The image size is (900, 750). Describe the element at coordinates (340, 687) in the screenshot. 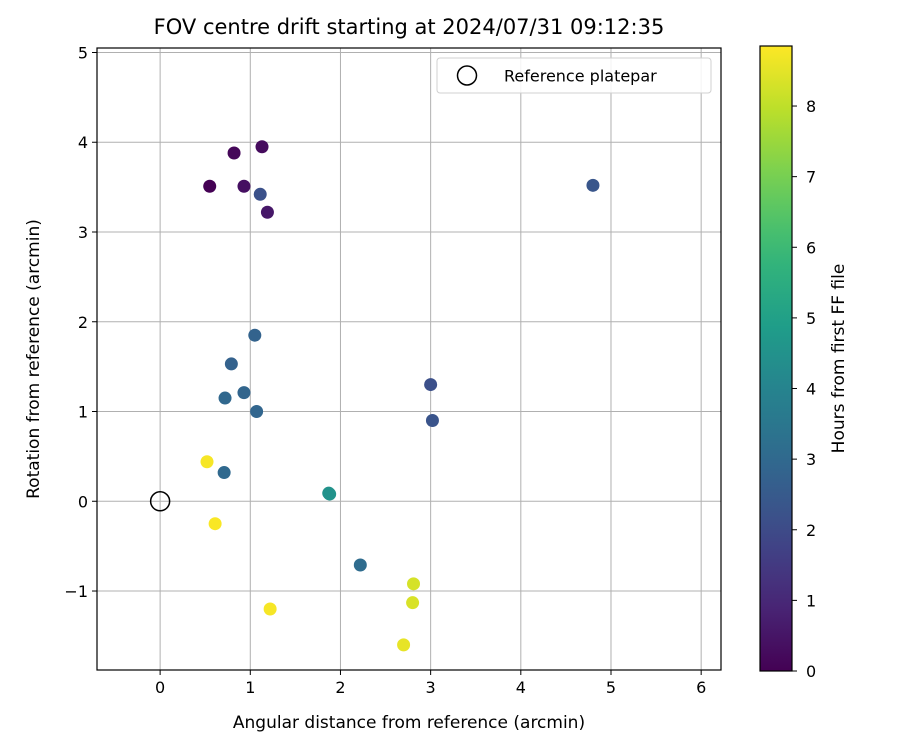

I see `x-tick-label: 2` at that location.